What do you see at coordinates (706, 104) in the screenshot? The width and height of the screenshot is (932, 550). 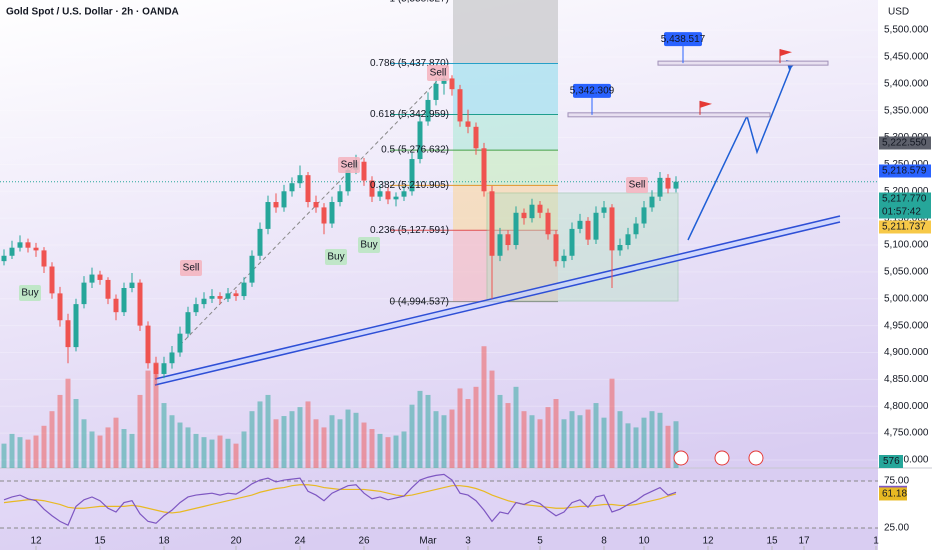 I see `flag` at bounding box center [706, 104].